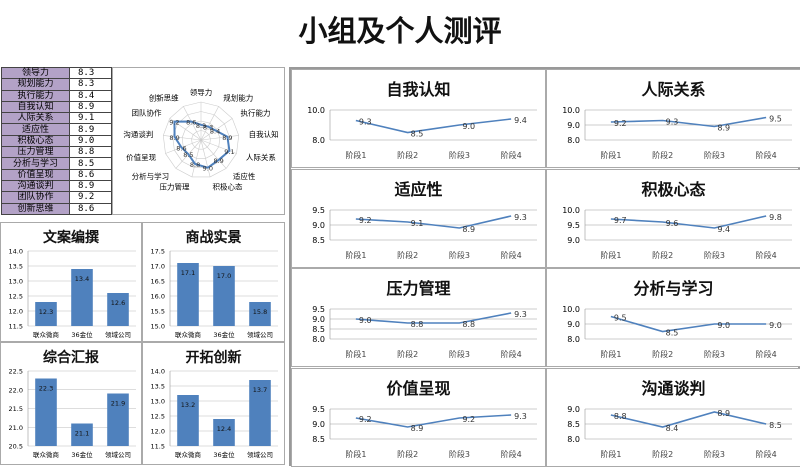 The image size is (800, 468). Describe the element at coordinates (35, 129) in the screenshot. I see `skill-label: 适应性` at that location.